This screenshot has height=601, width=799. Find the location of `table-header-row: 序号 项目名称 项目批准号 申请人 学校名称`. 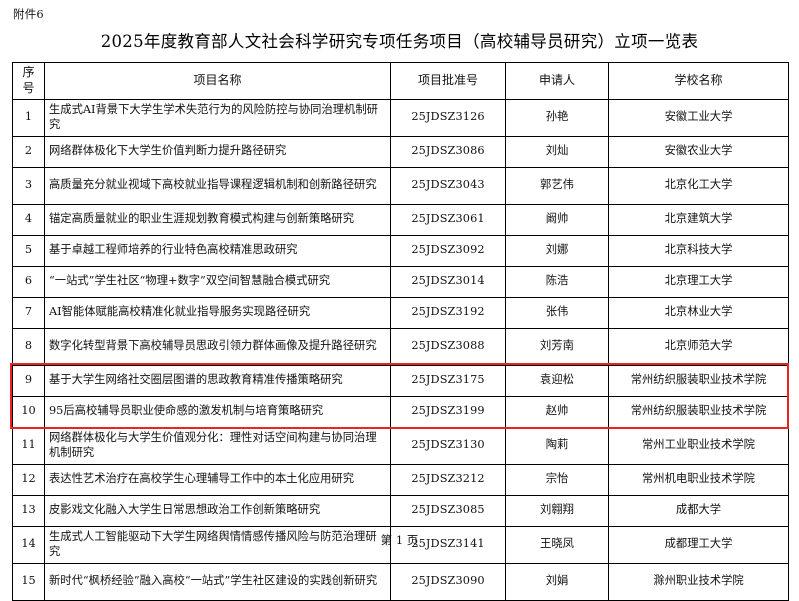

table-header-row: 序号 项目名称 项目批准号 申请人 学校名称 is located at coordinates (400, 81).